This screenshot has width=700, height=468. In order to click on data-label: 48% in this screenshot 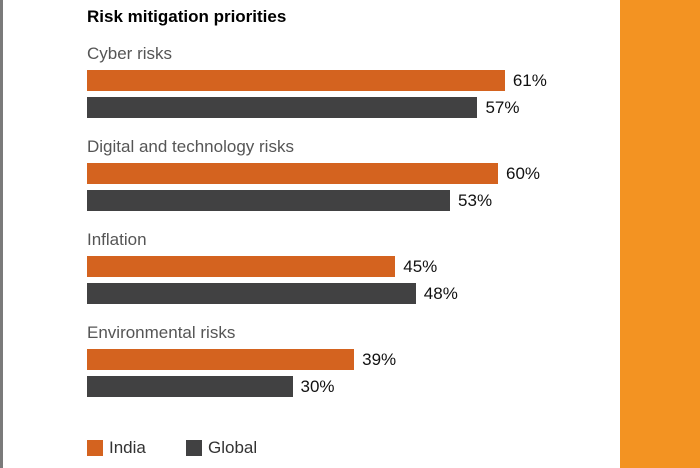, I will do `click(440, 293)`.